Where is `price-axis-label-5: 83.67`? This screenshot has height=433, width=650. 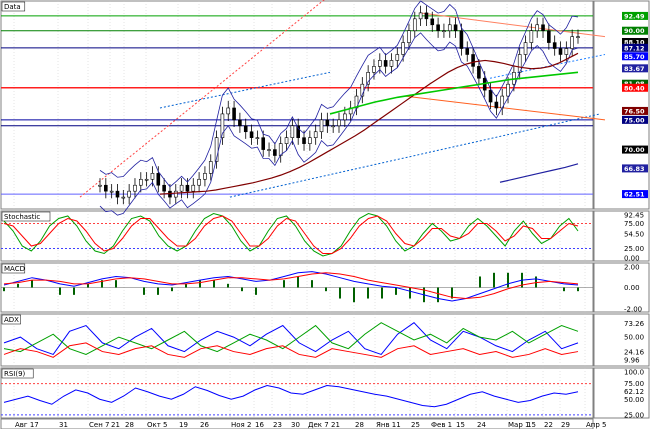 price-axis-label-5: 83.67 is located at coordinates (634, 69).